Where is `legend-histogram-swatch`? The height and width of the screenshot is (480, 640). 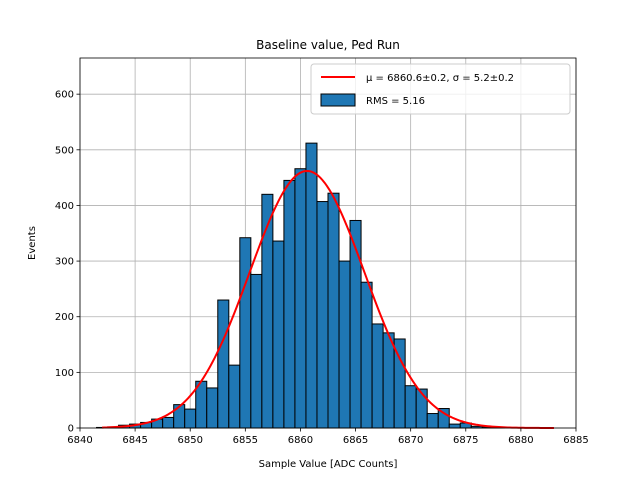
legend-histogram-swatch is located at coordinates (338, 100).